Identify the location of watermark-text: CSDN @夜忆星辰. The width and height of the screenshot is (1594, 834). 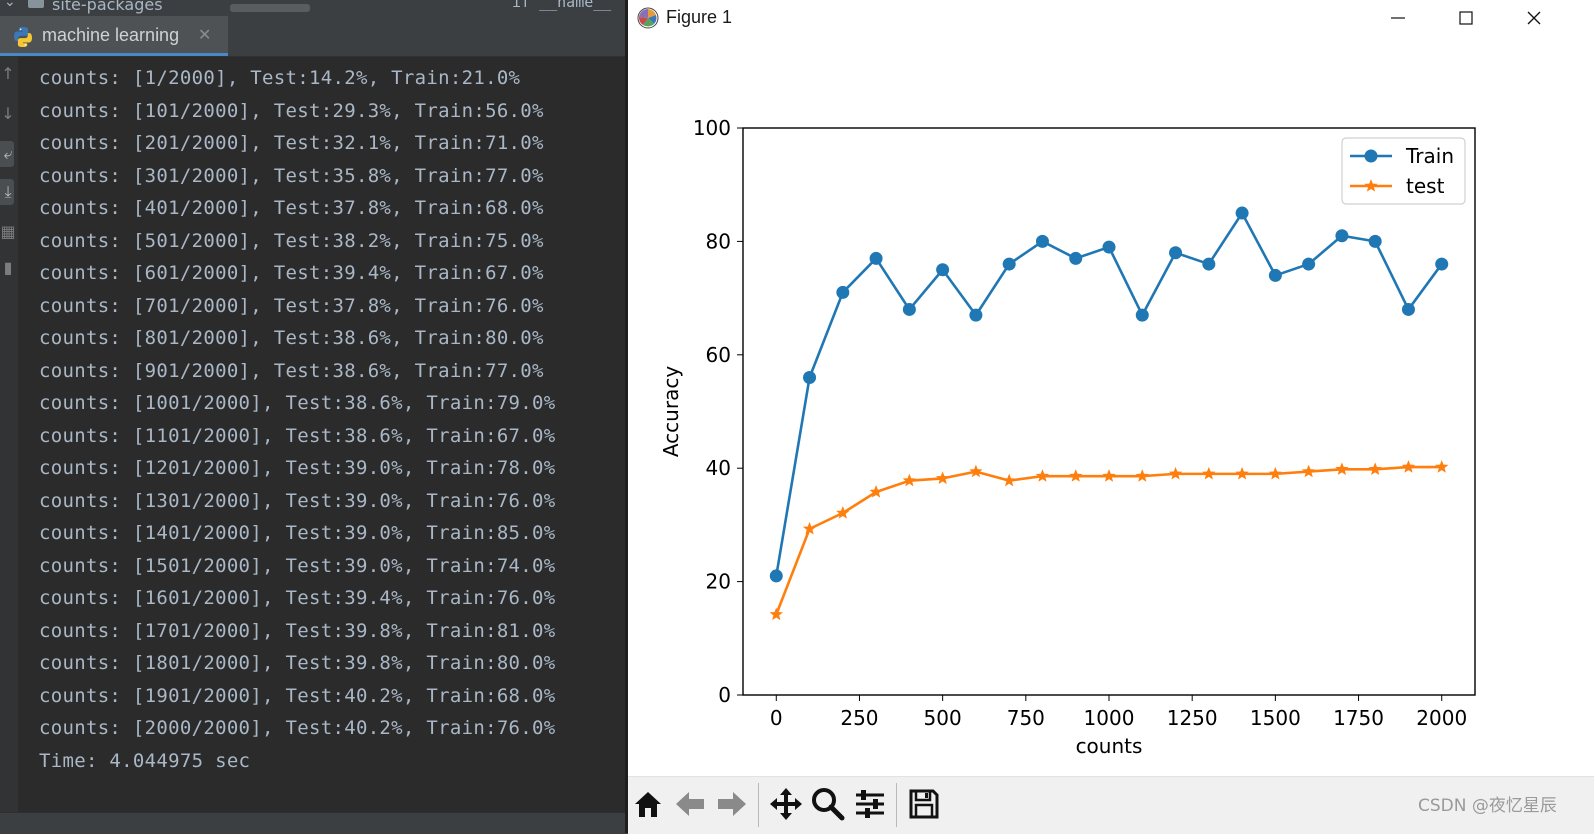
(1487, 806).